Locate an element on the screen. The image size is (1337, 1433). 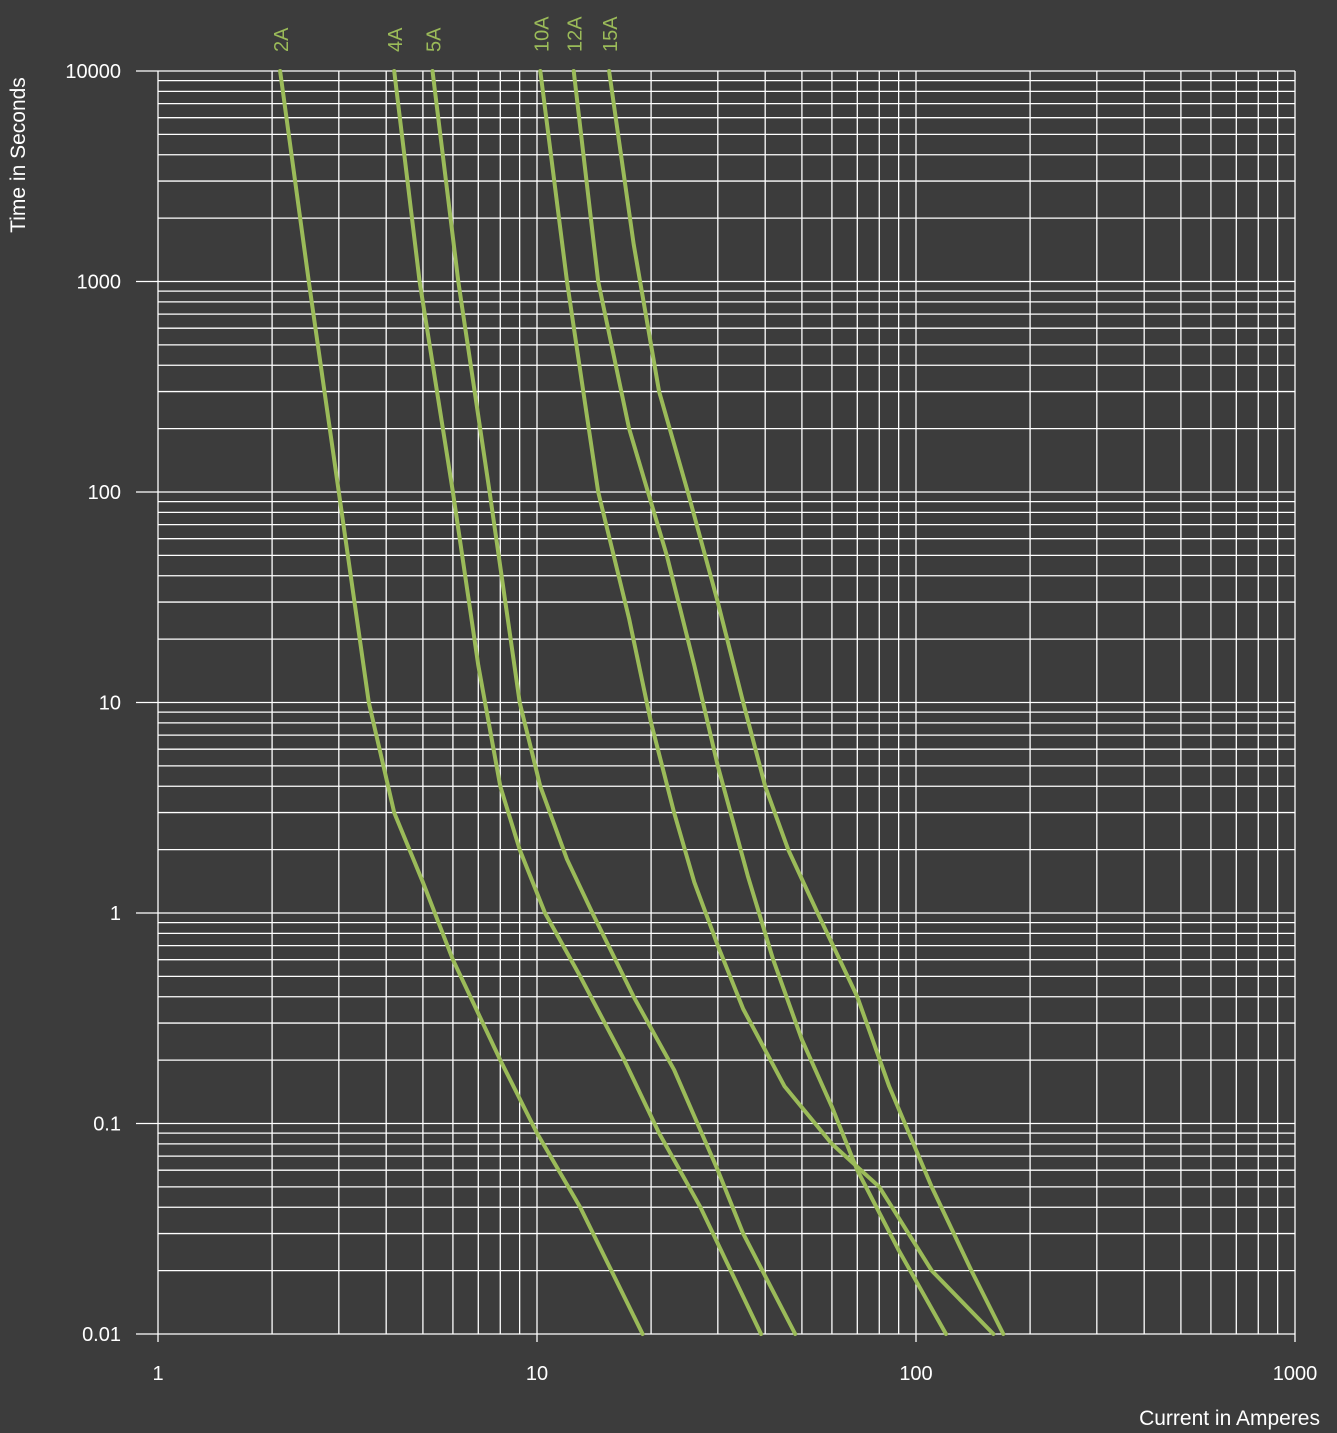
y-tick-label: 1000 is located at coordinates (99, 283).